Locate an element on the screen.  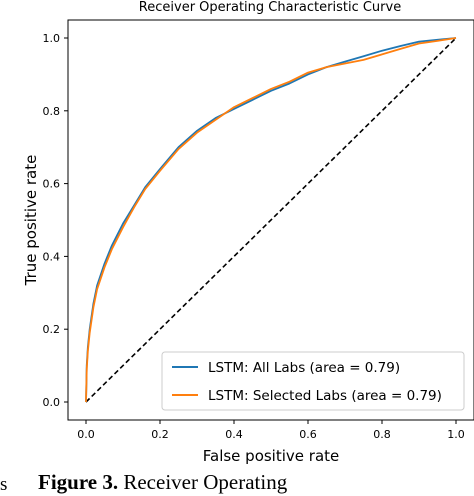
x-tick-label: 0.8 is located at coordinates (382, 434).